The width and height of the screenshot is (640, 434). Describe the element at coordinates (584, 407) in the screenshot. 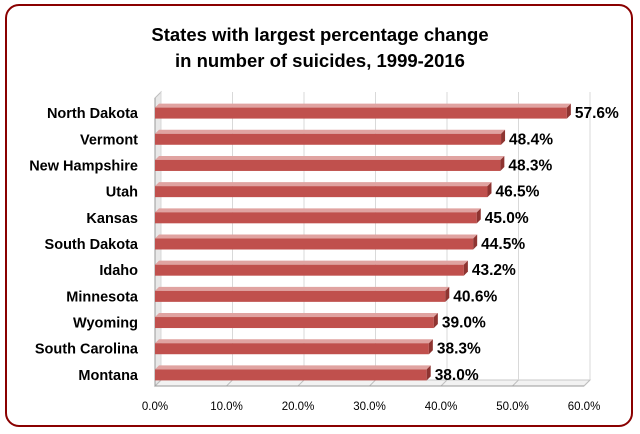

I see `x-tick-label: 60.0%` at that location.